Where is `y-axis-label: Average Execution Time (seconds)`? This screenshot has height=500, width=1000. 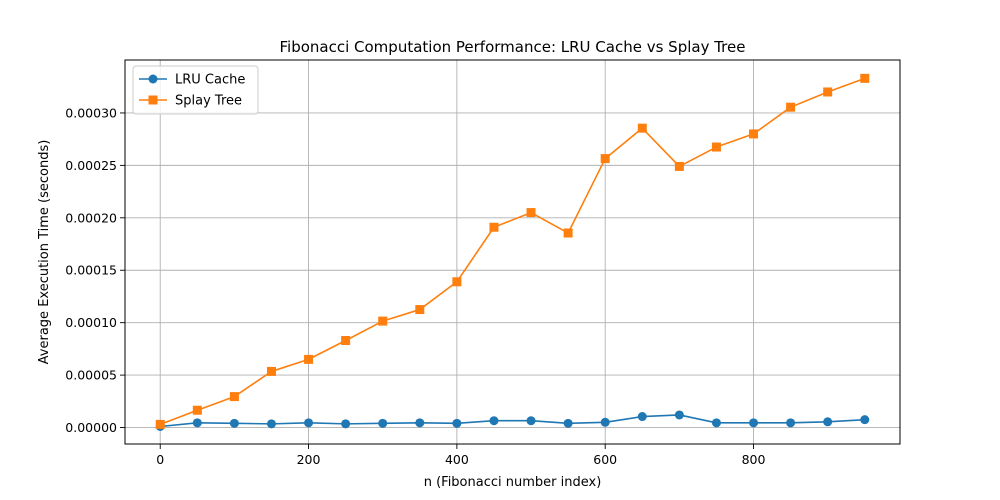
y-axis-label: Average Execution Time (seconds) is located at coordinates (44, 252).